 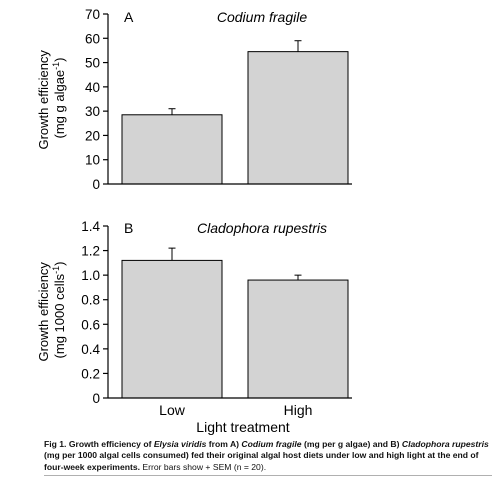 What do you see at coordinates (92, 160) in the screenshot?
I see `y-tick-label: 10` at bounding box center [92, 160].